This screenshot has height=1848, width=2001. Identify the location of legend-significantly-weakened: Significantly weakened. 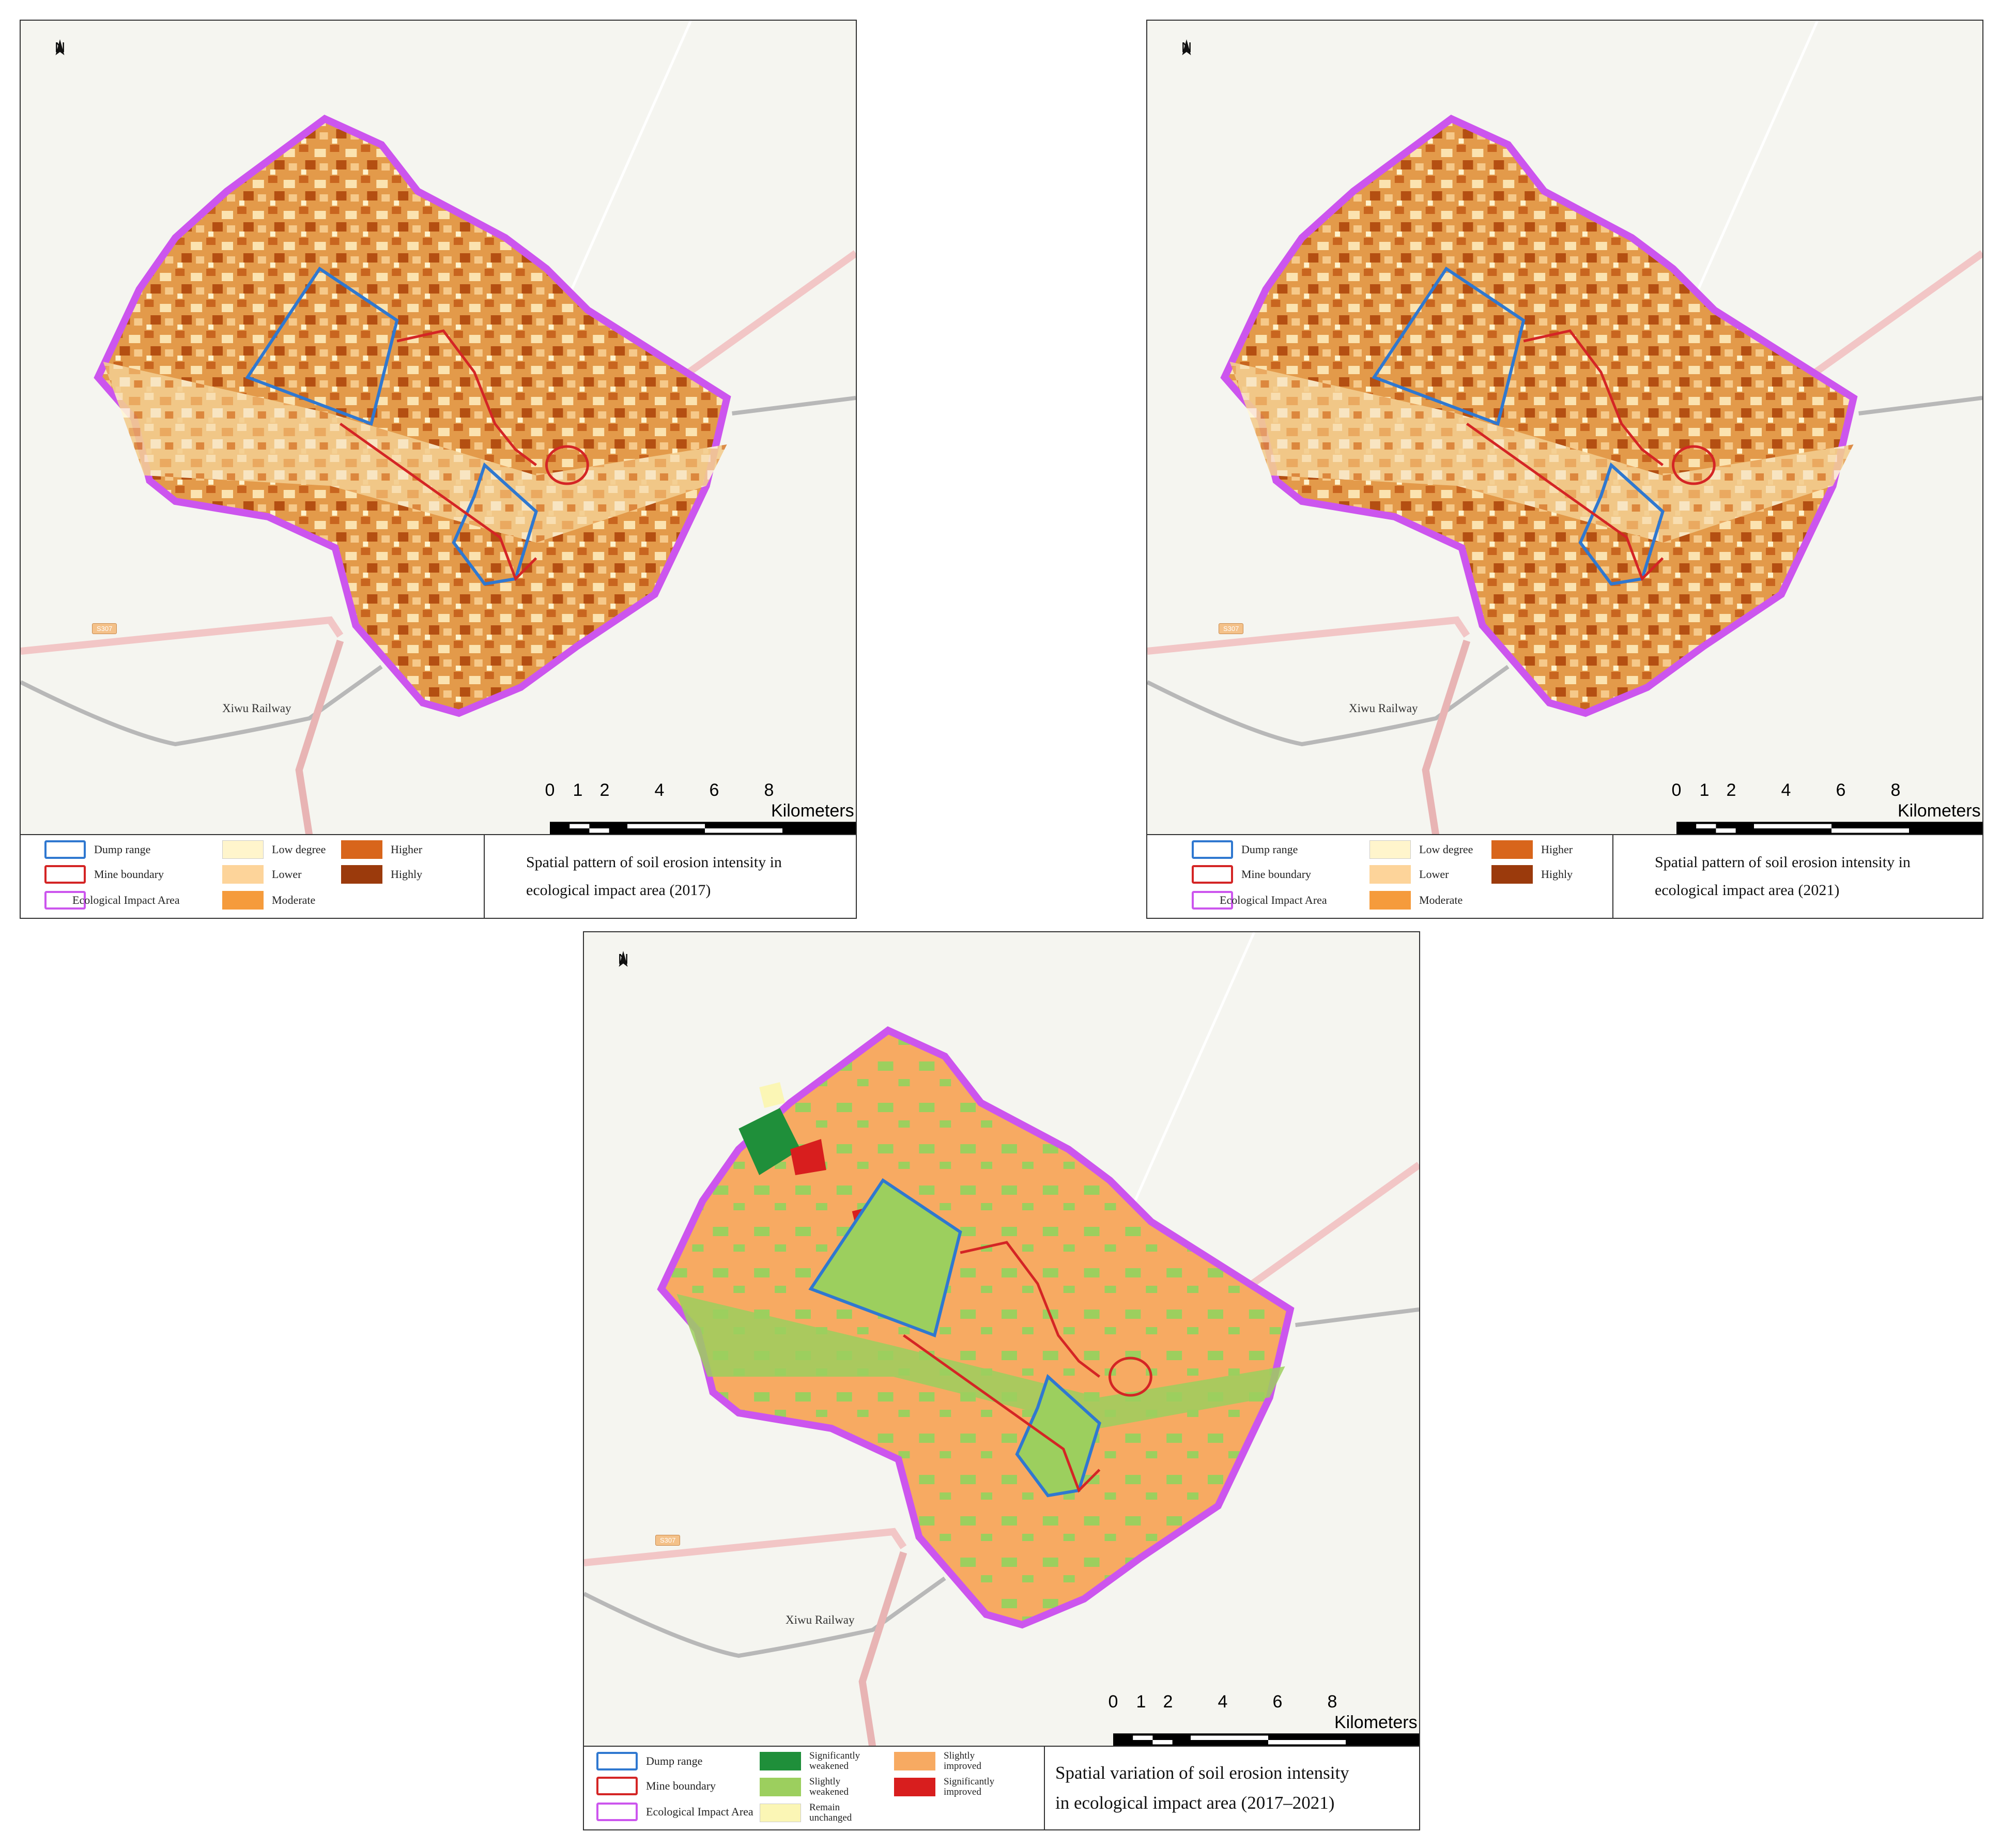
(810, 1762).